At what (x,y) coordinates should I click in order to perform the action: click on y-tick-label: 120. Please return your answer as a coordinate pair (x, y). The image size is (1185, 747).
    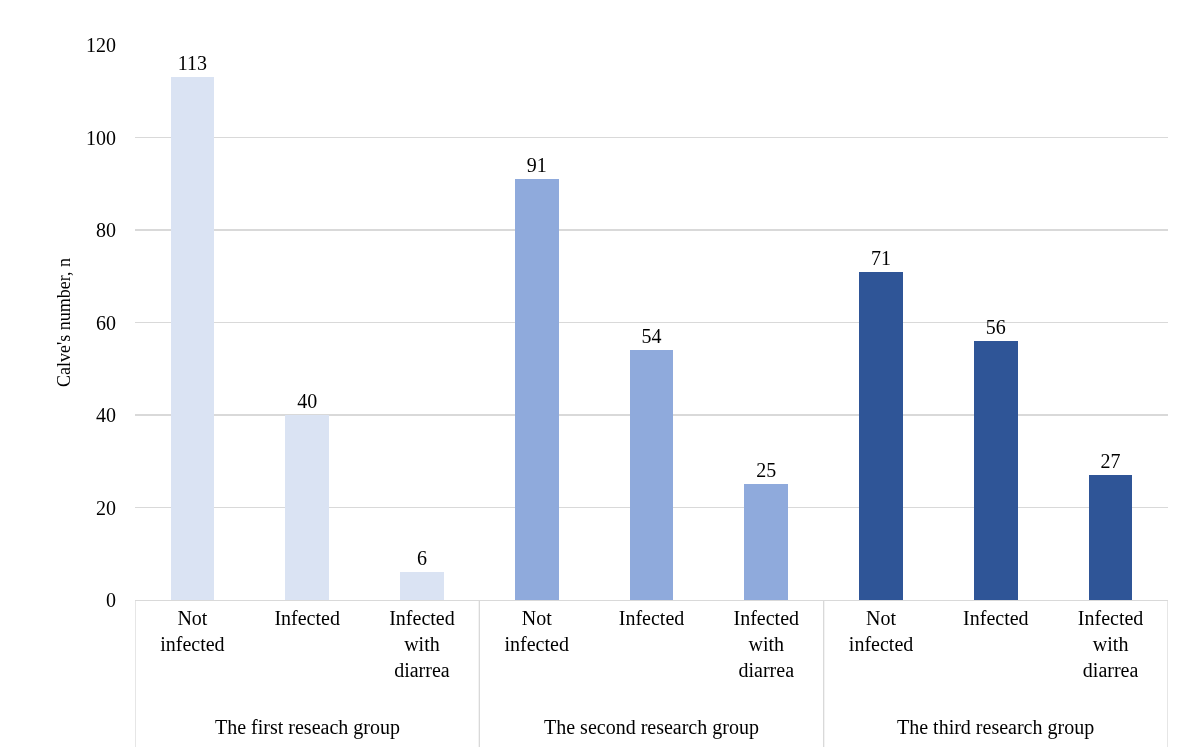
    Looking at the image, I should click on (101, 45).